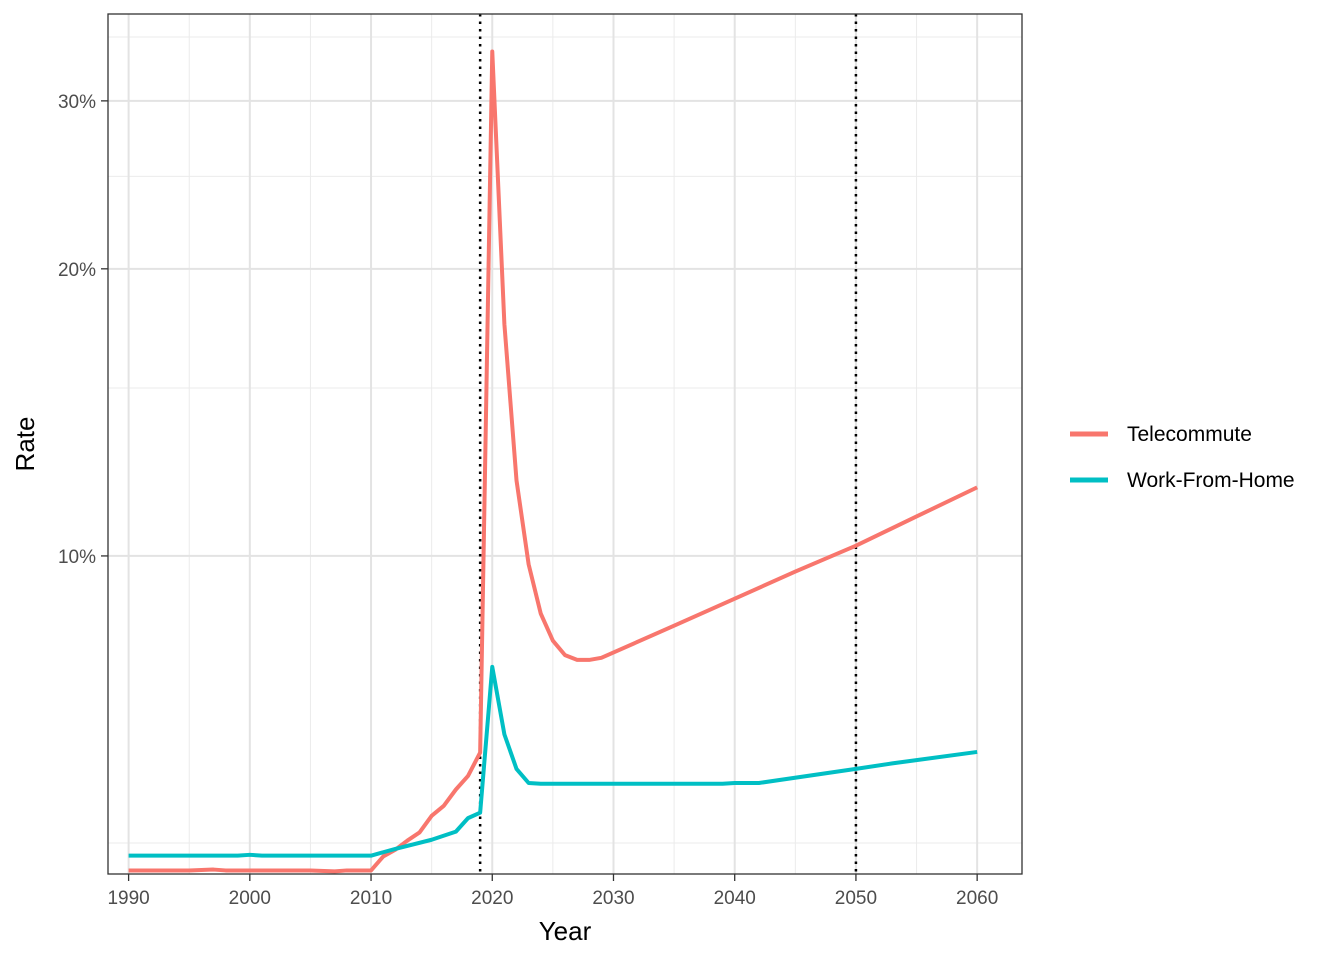 Image resolution: width=1344 pixels, height=960 pixels. I want to click on x-tick-label: 2040, so click(735, 898).